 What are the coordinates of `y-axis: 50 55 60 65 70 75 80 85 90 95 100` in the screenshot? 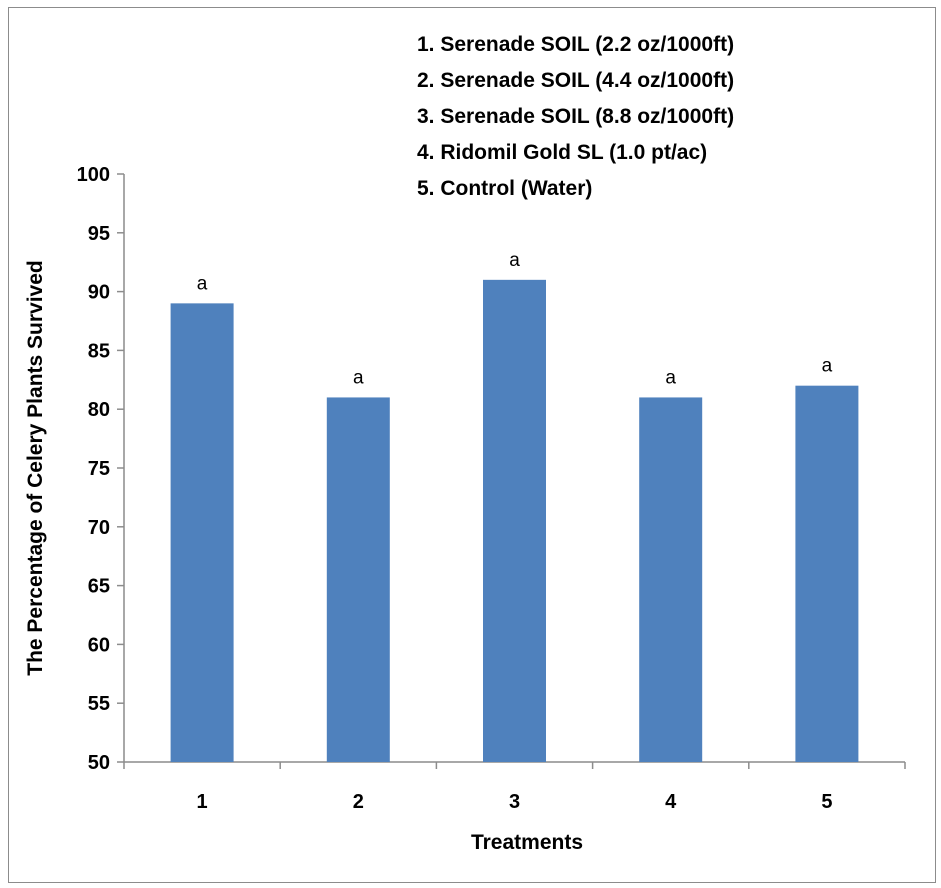 It's located at (101, 469).